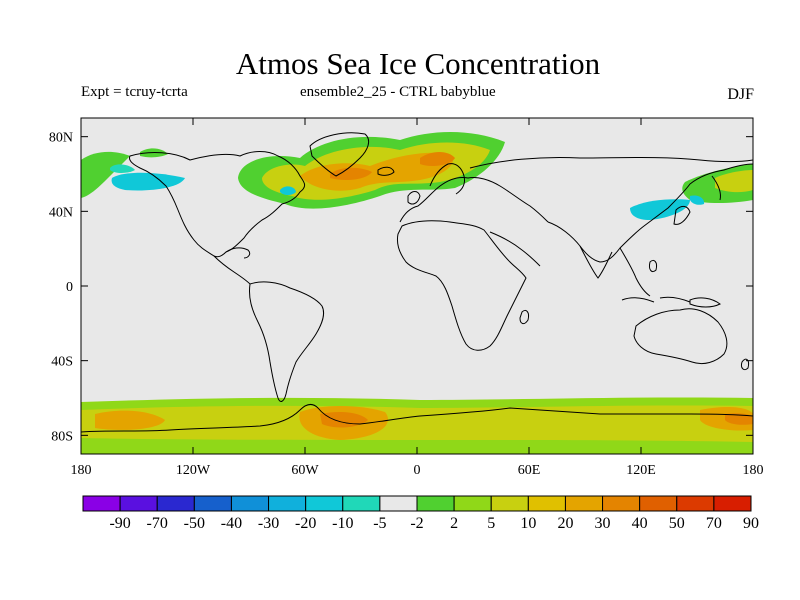  What do you see at coordinates (122, 168) in the screenshot?
I see `alaska-negative-teal` at bounding box center [122, 168].